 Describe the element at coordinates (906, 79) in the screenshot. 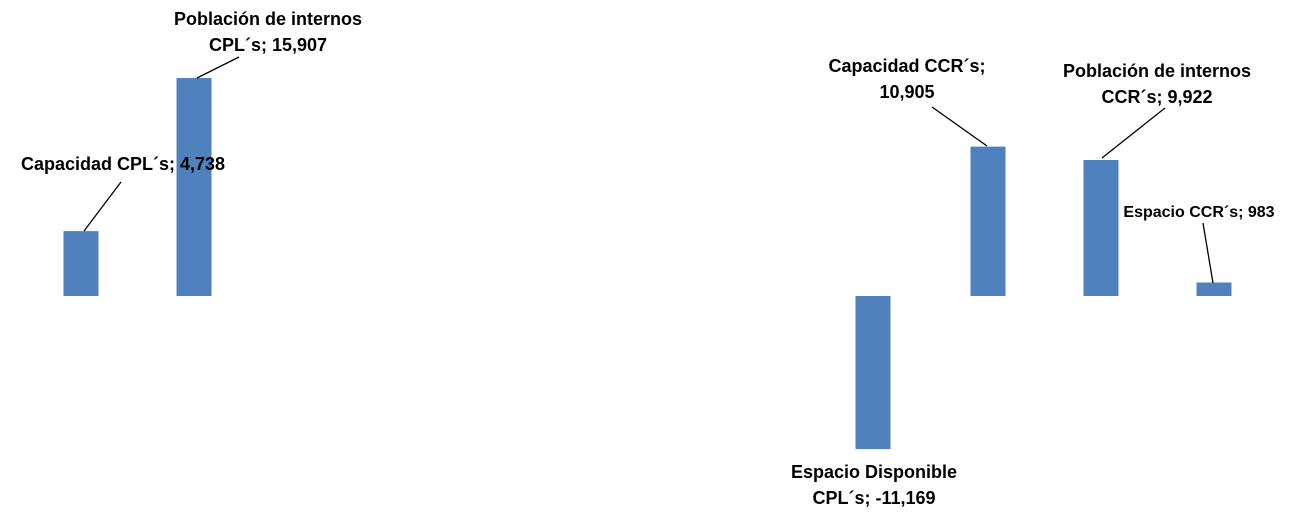

I see `data-label-4: Capacidad CCR´s; 10,905` at that location.